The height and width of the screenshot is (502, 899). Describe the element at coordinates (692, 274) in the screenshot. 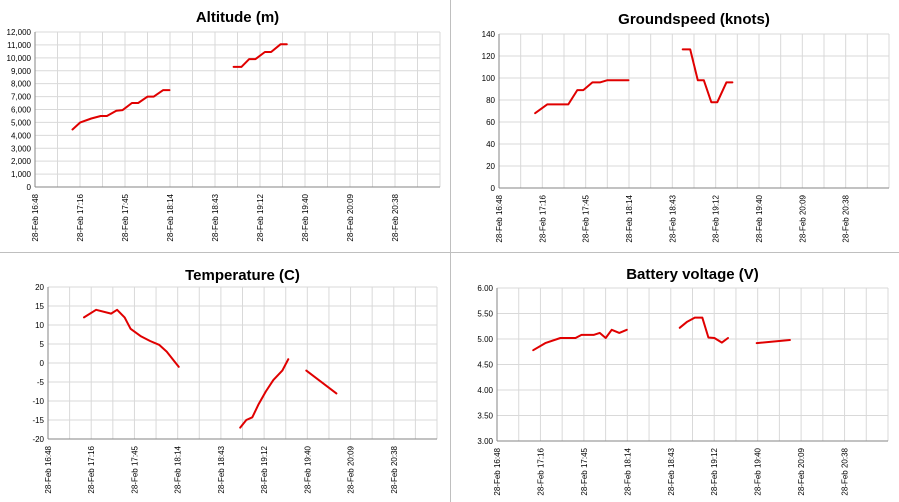

I see `battery-voltage-chart-title: Battery voltage (V)` at that location.